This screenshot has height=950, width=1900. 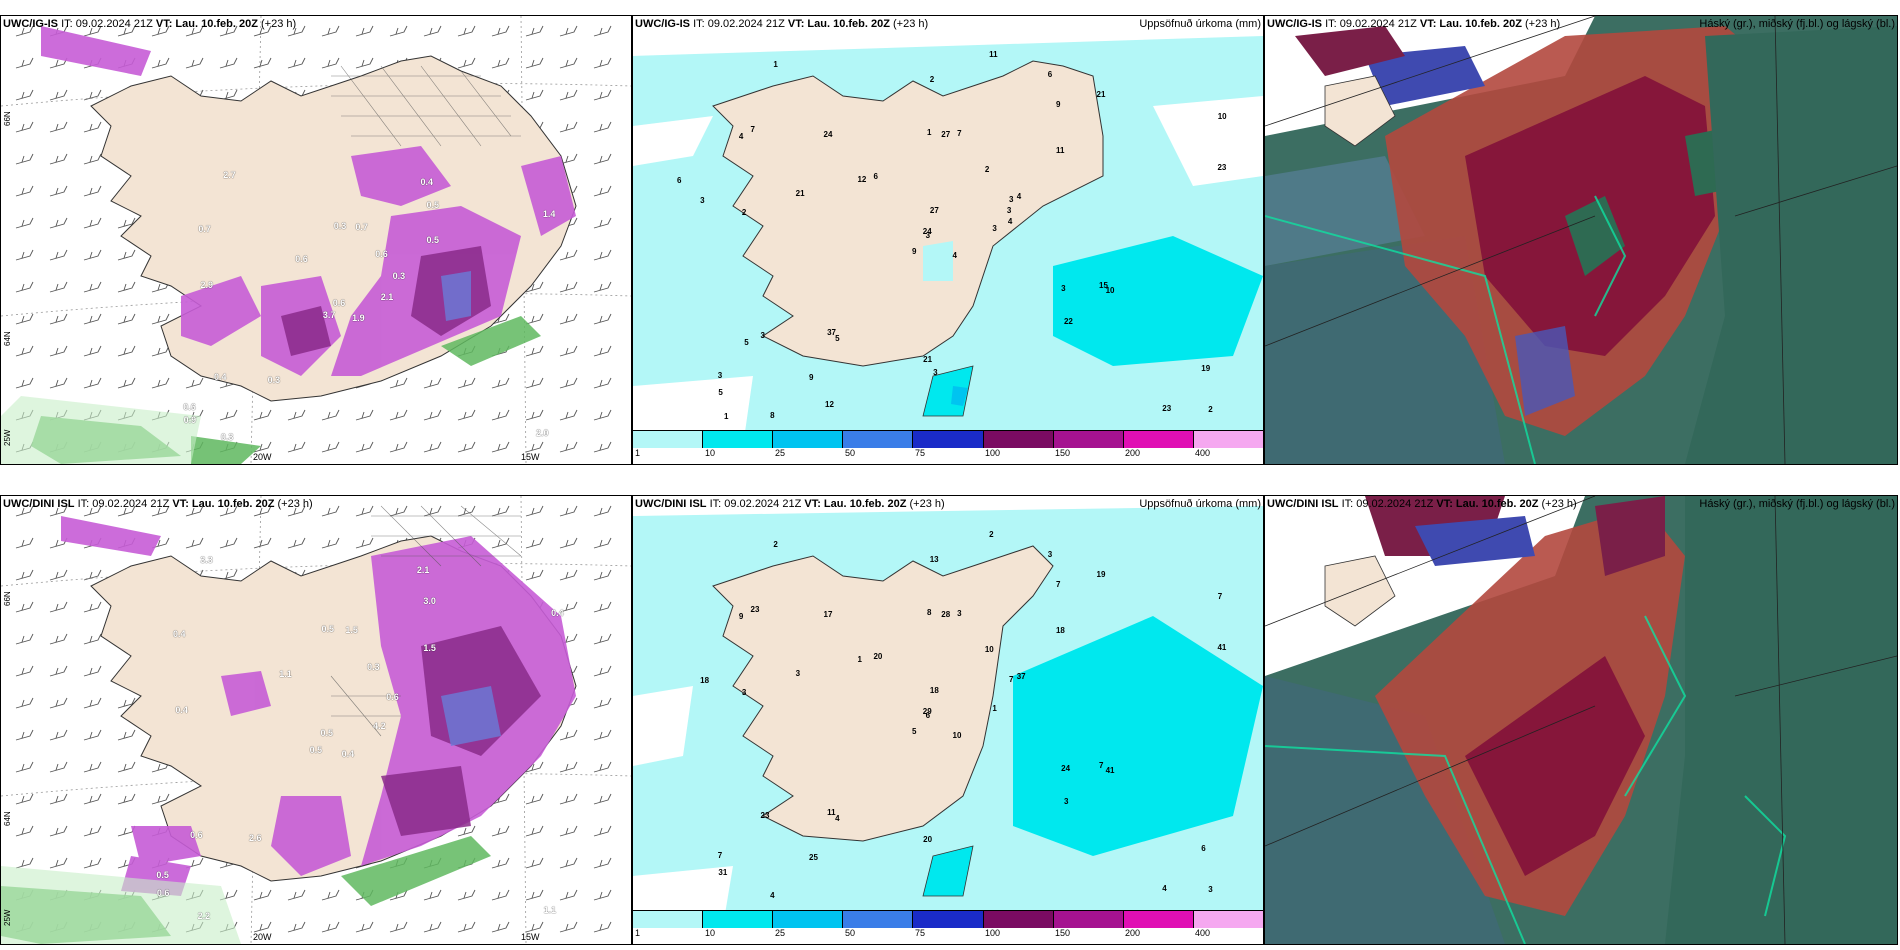 I want to click on precip-value: 20, so click(x=928, y=840).